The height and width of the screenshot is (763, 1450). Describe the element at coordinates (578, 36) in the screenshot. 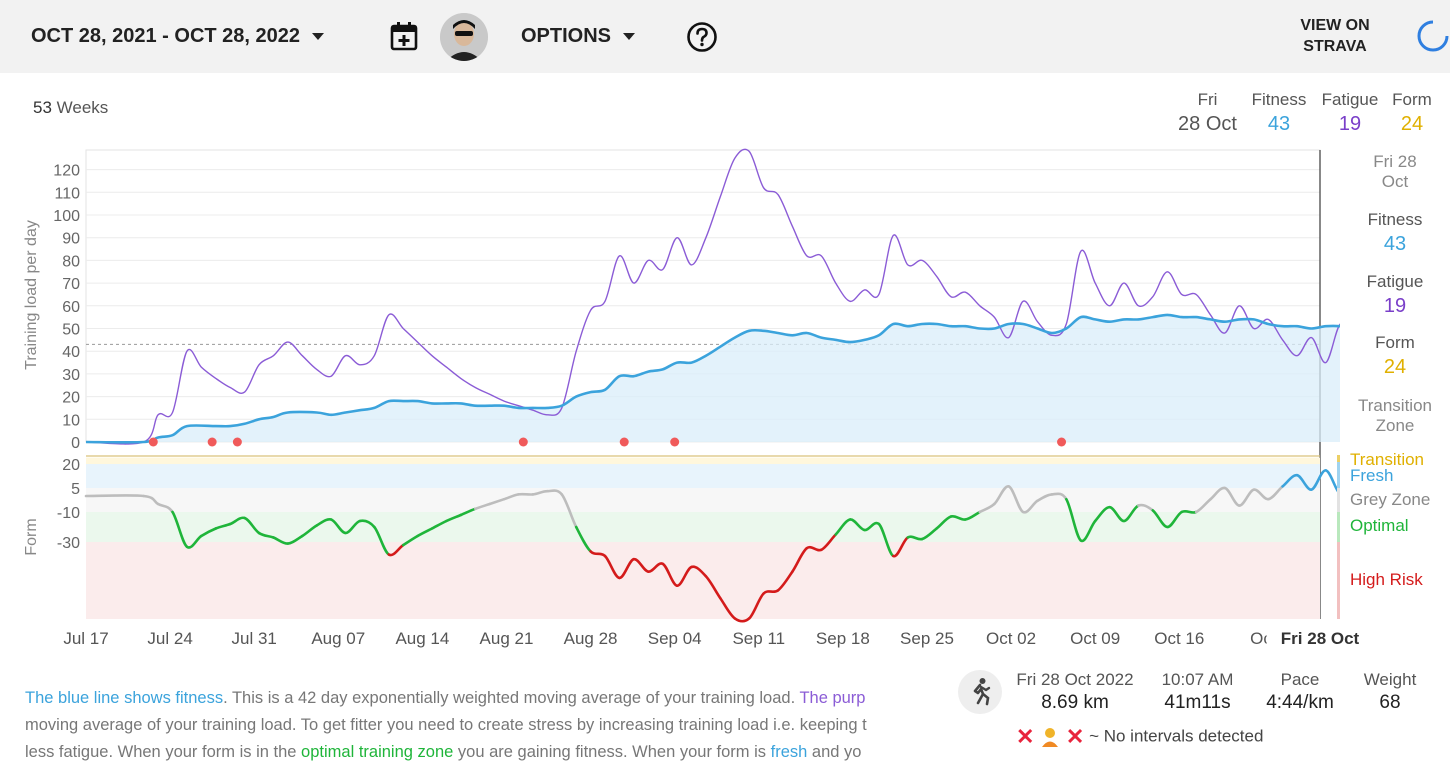

I see `options-dropdown: OPTIONS` at that location.